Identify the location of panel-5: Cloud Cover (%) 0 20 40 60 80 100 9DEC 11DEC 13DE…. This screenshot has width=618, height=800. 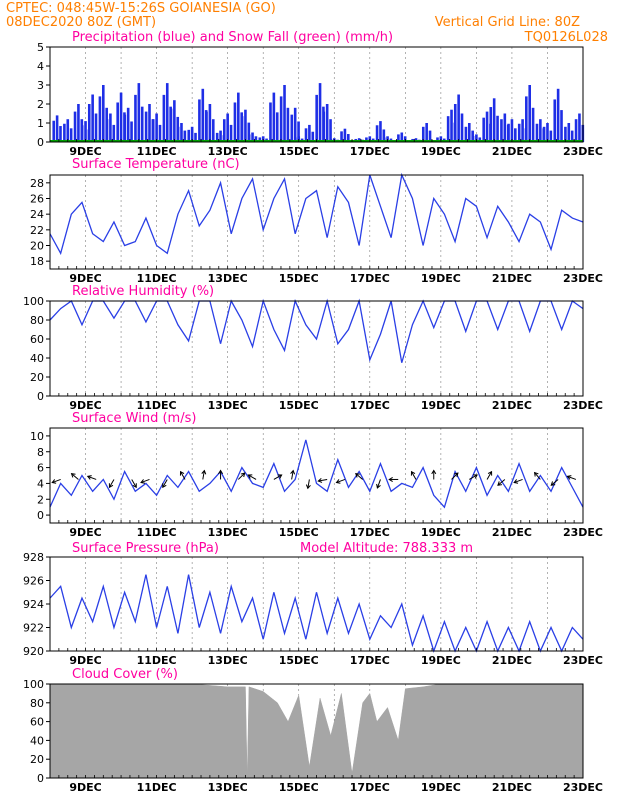
(313, 730).